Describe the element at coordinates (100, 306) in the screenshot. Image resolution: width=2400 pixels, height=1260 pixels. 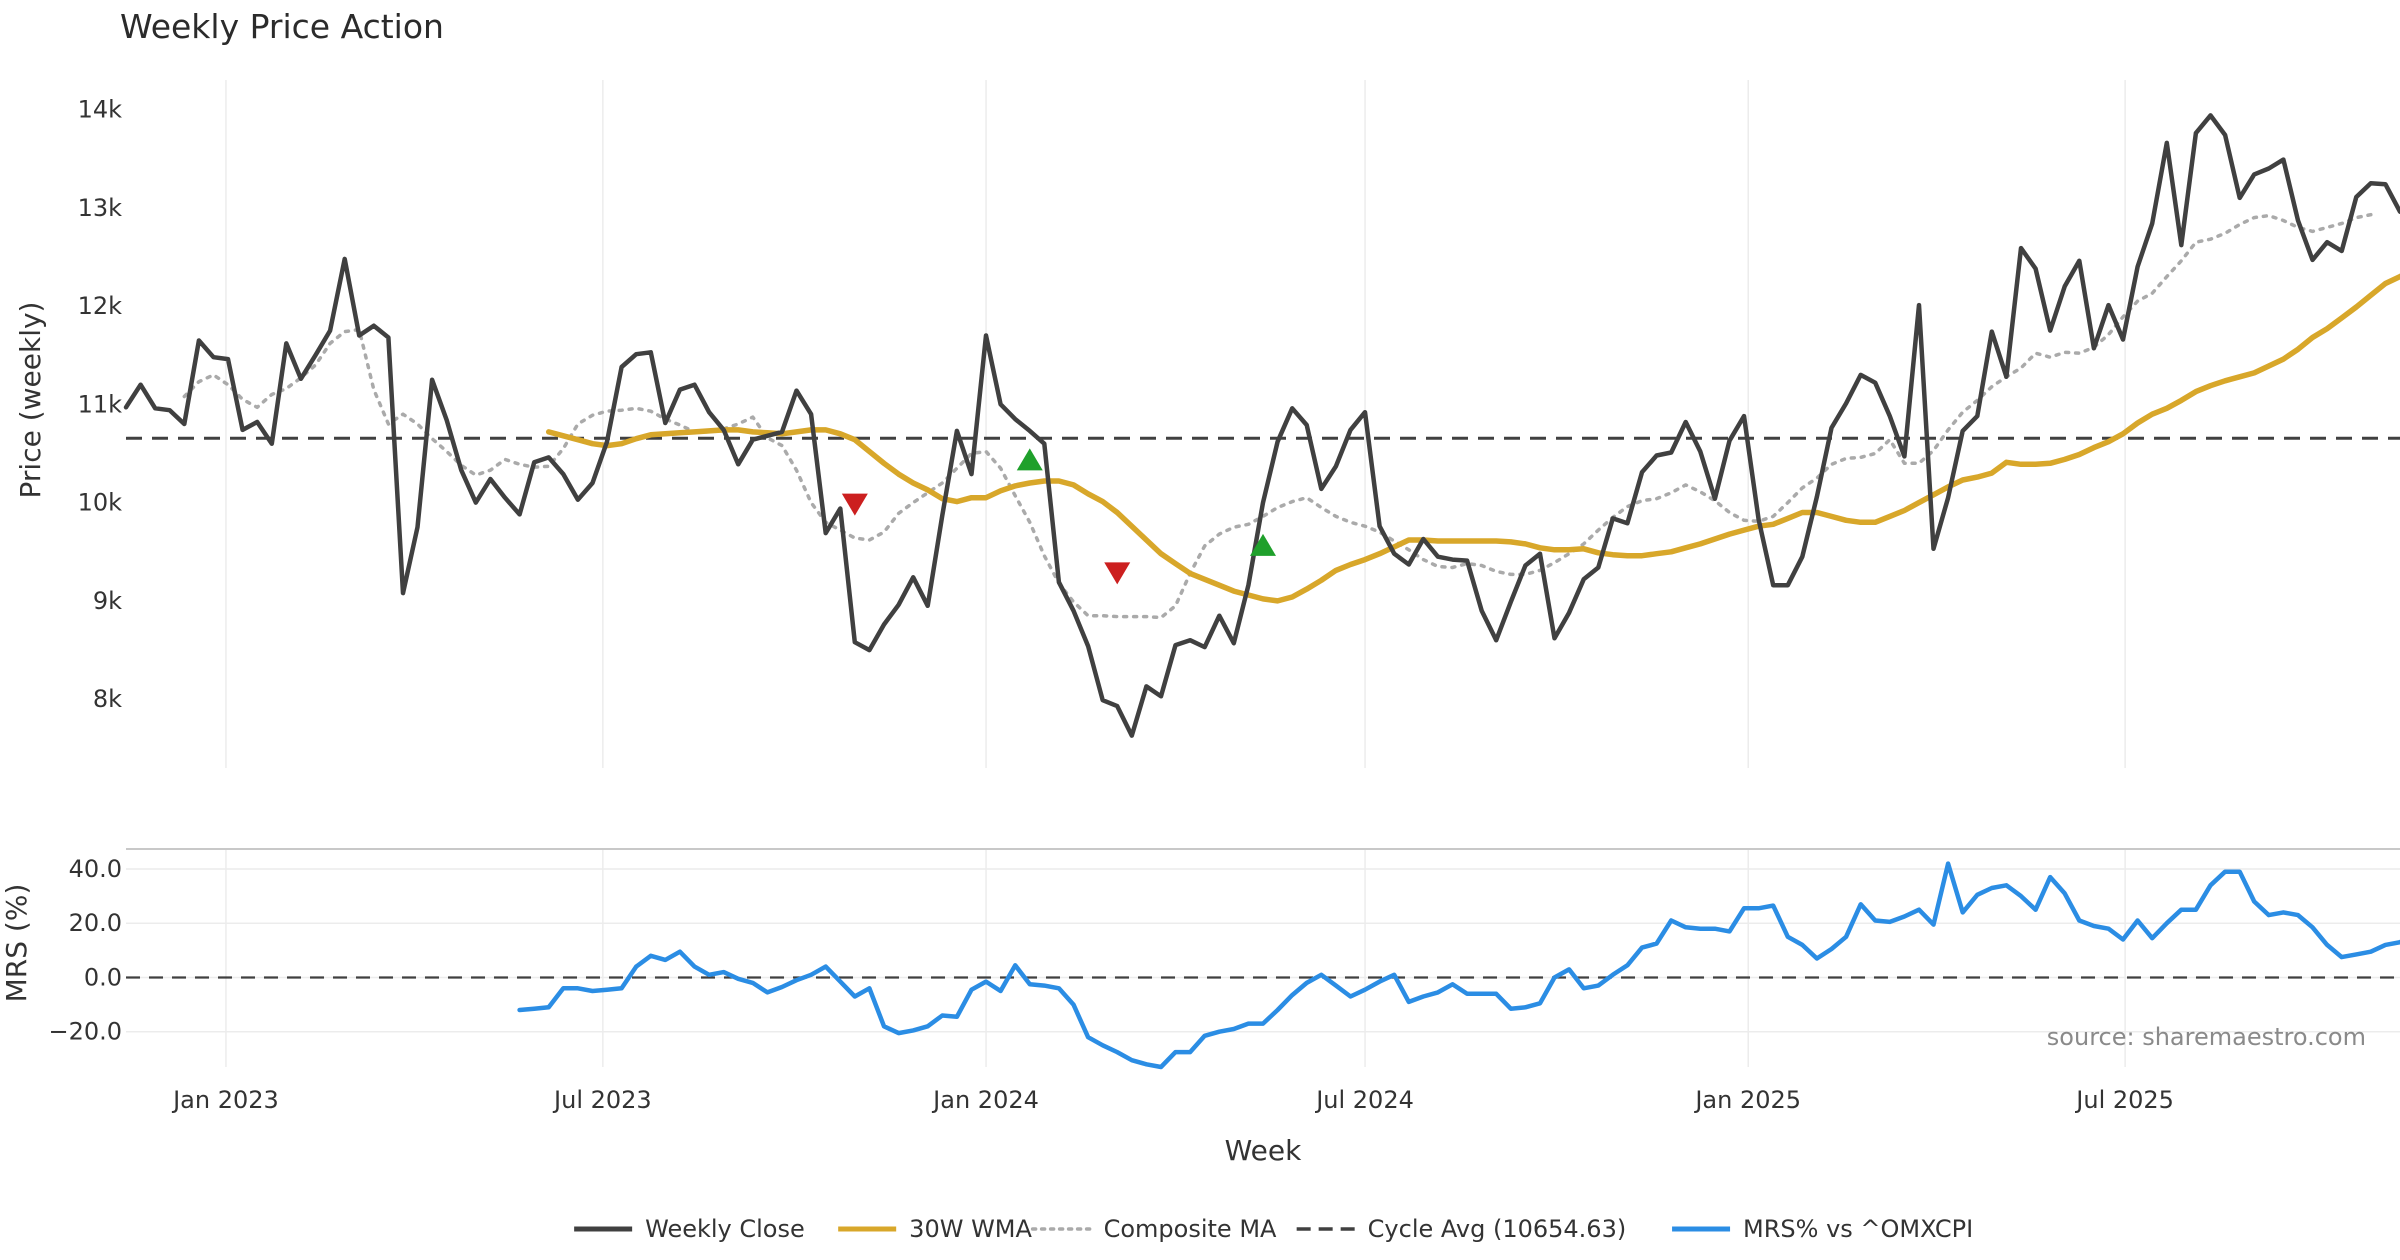
I see `price-y-tick-label: 12k` at that location.